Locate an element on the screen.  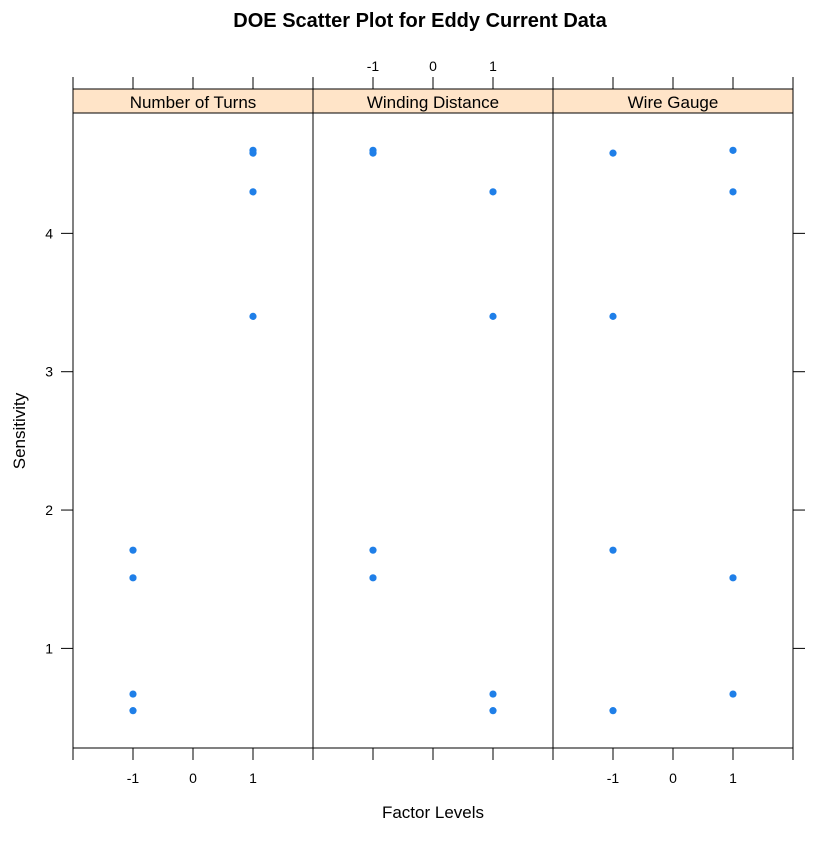
x-axis-label: Factor Levels is located at coordinates (433, 812).